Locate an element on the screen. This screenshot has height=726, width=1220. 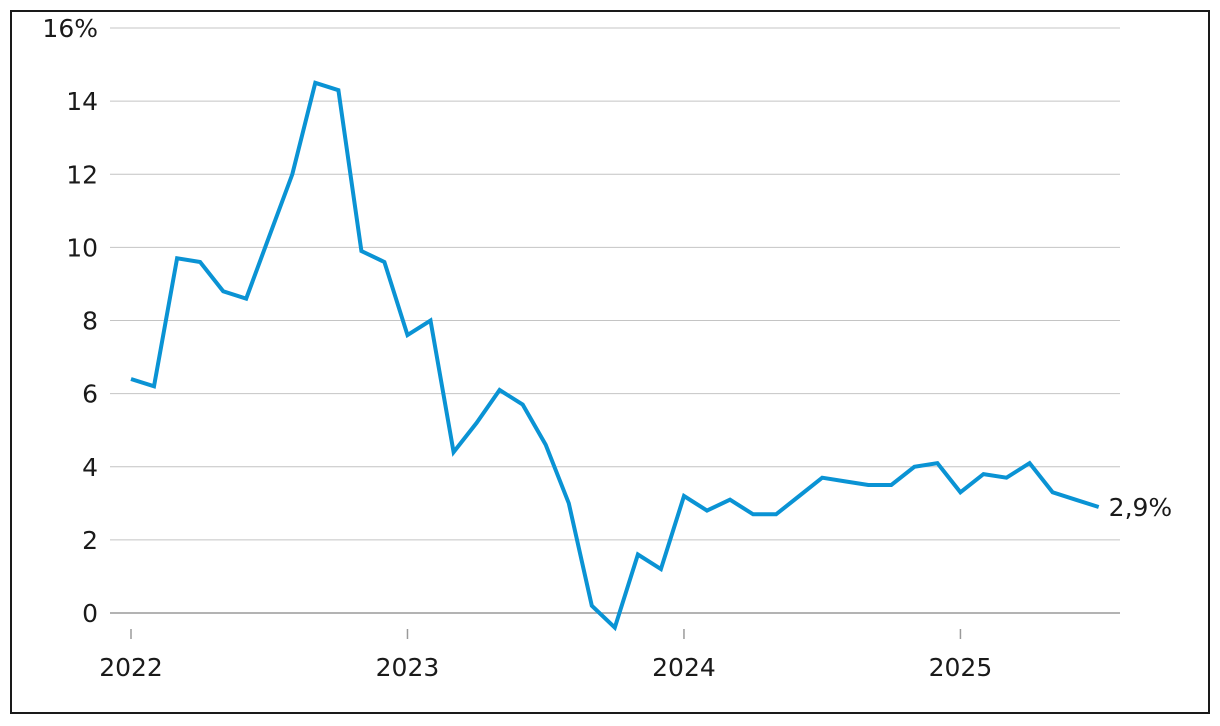
y-tick-label: 10 is located at coordinates (82, 247).